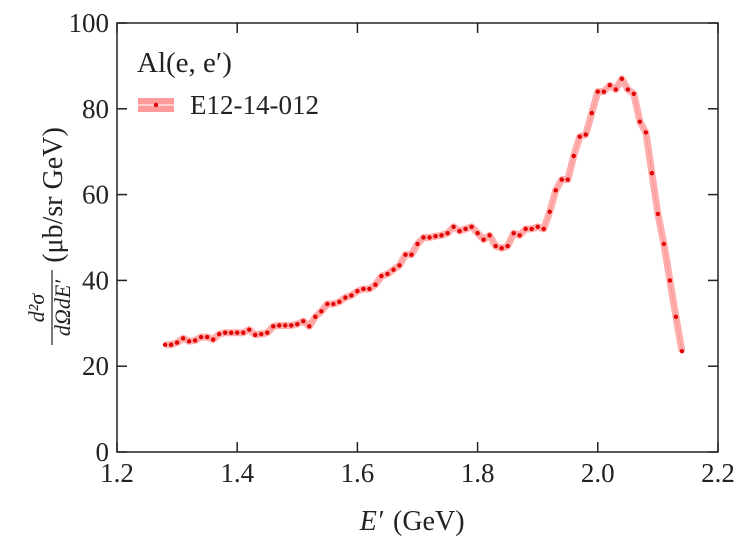 The height and width of the screenshot is (547, 748). I want to click on y-tick-label: 60, so click(95, 195).